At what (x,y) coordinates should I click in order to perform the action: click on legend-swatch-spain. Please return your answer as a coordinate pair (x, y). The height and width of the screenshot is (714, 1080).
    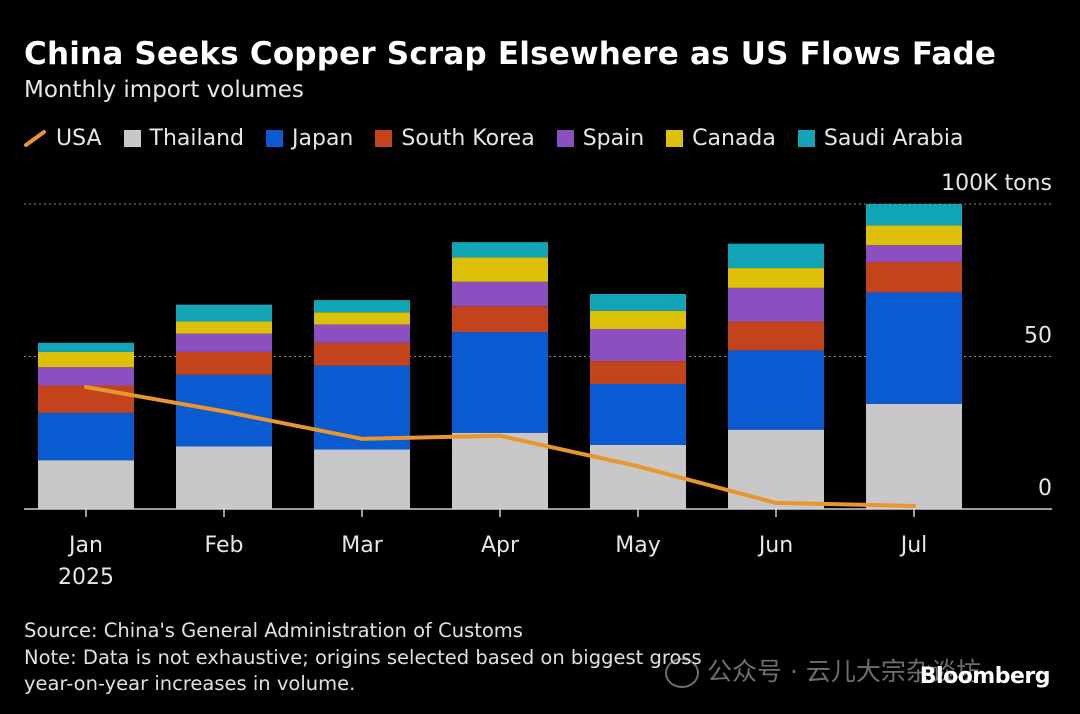
    Looking at the image, I should click on (565, 138).